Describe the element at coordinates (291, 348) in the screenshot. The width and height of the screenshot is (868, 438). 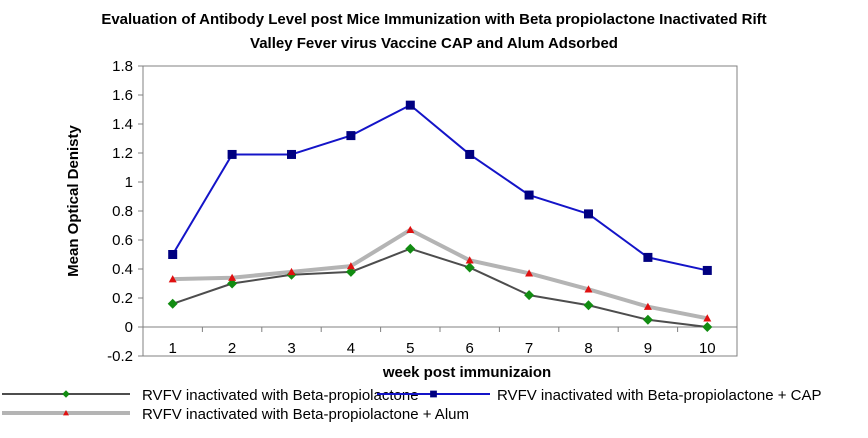
I see `x-tick-label: 3` at that location.